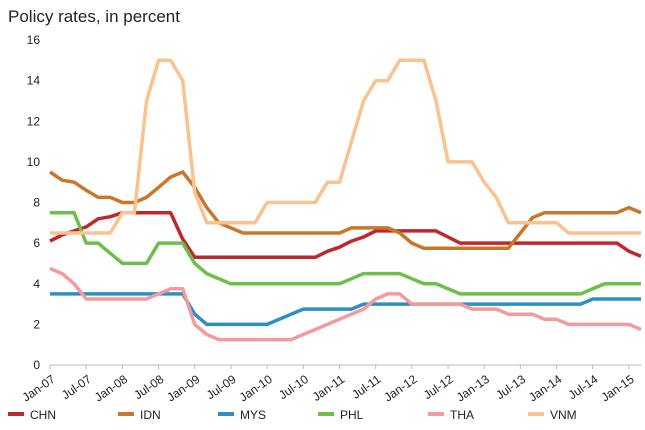  Describe the element at coordinates (150, 415) in the screenshot. I see `legend-label: IDN` at that location.